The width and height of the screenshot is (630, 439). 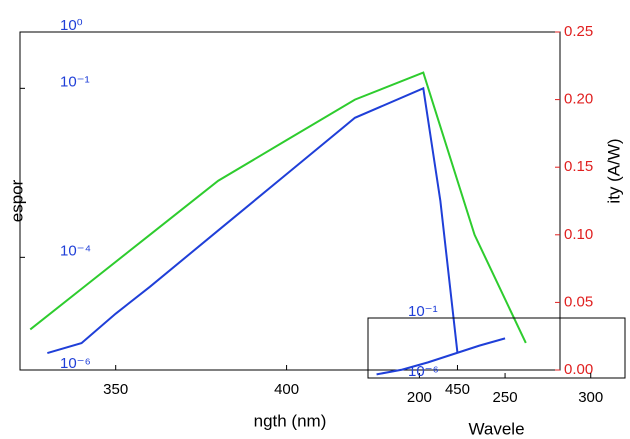 I want to click on x-tick-label: 350, so click(x=115, y=389).